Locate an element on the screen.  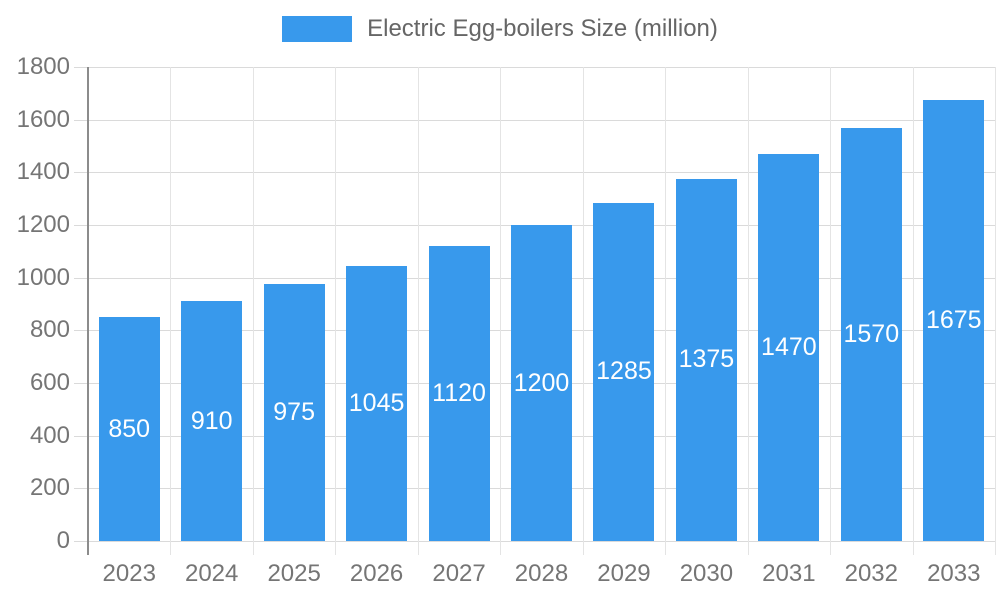
y-axis-tick-label: 400 is located at coordinates (49, 435).